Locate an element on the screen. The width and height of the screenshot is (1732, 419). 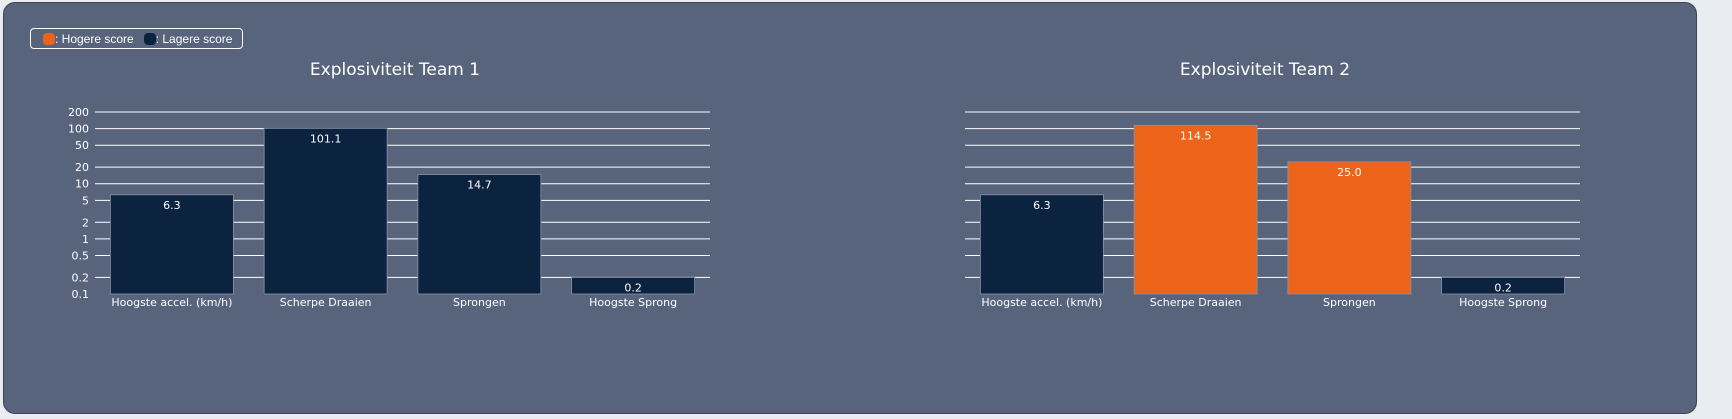
legend-label-lower: : Lagere score is located at coordinates (194, 38).